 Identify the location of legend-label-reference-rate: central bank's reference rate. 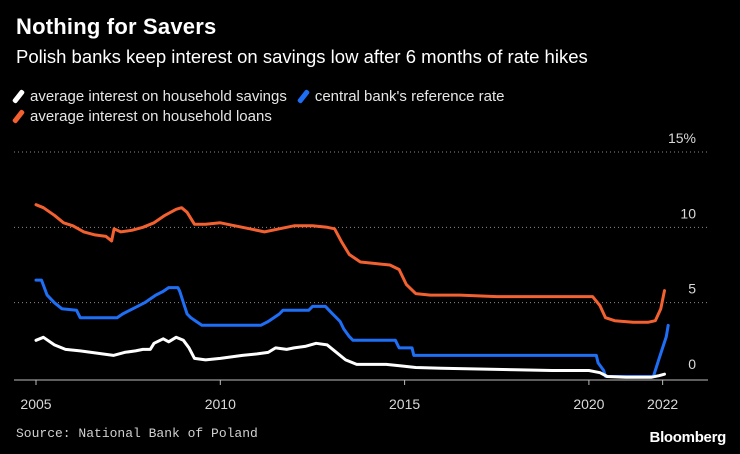
(409, 96).